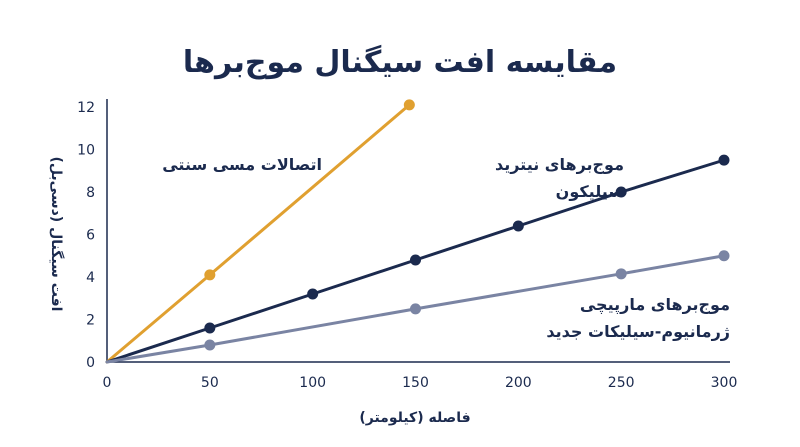 The width and height of the screenshot is (800, 447). Describe the element at coordinates (638, 331) in the screenshot. I see `series-label-line: ژرمانیوم-سیلیکات جدید` at that location.